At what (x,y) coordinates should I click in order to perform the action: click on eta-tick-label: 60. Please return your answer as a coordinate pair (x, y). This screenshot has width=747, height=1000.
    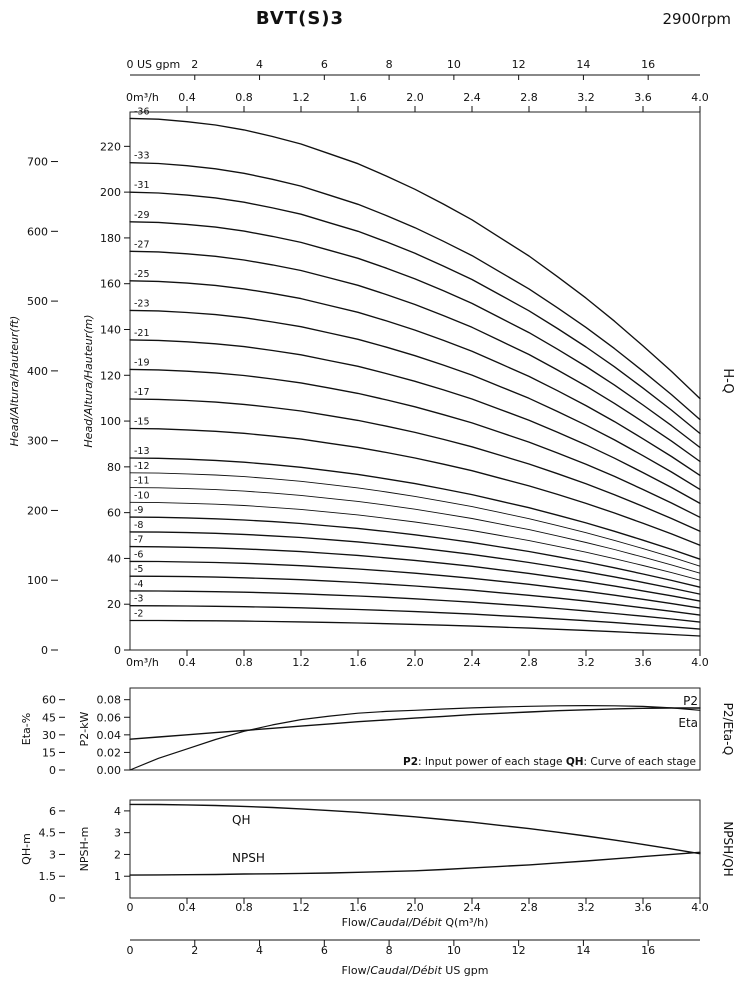
    Looking at the image, I should click on (49, 700).